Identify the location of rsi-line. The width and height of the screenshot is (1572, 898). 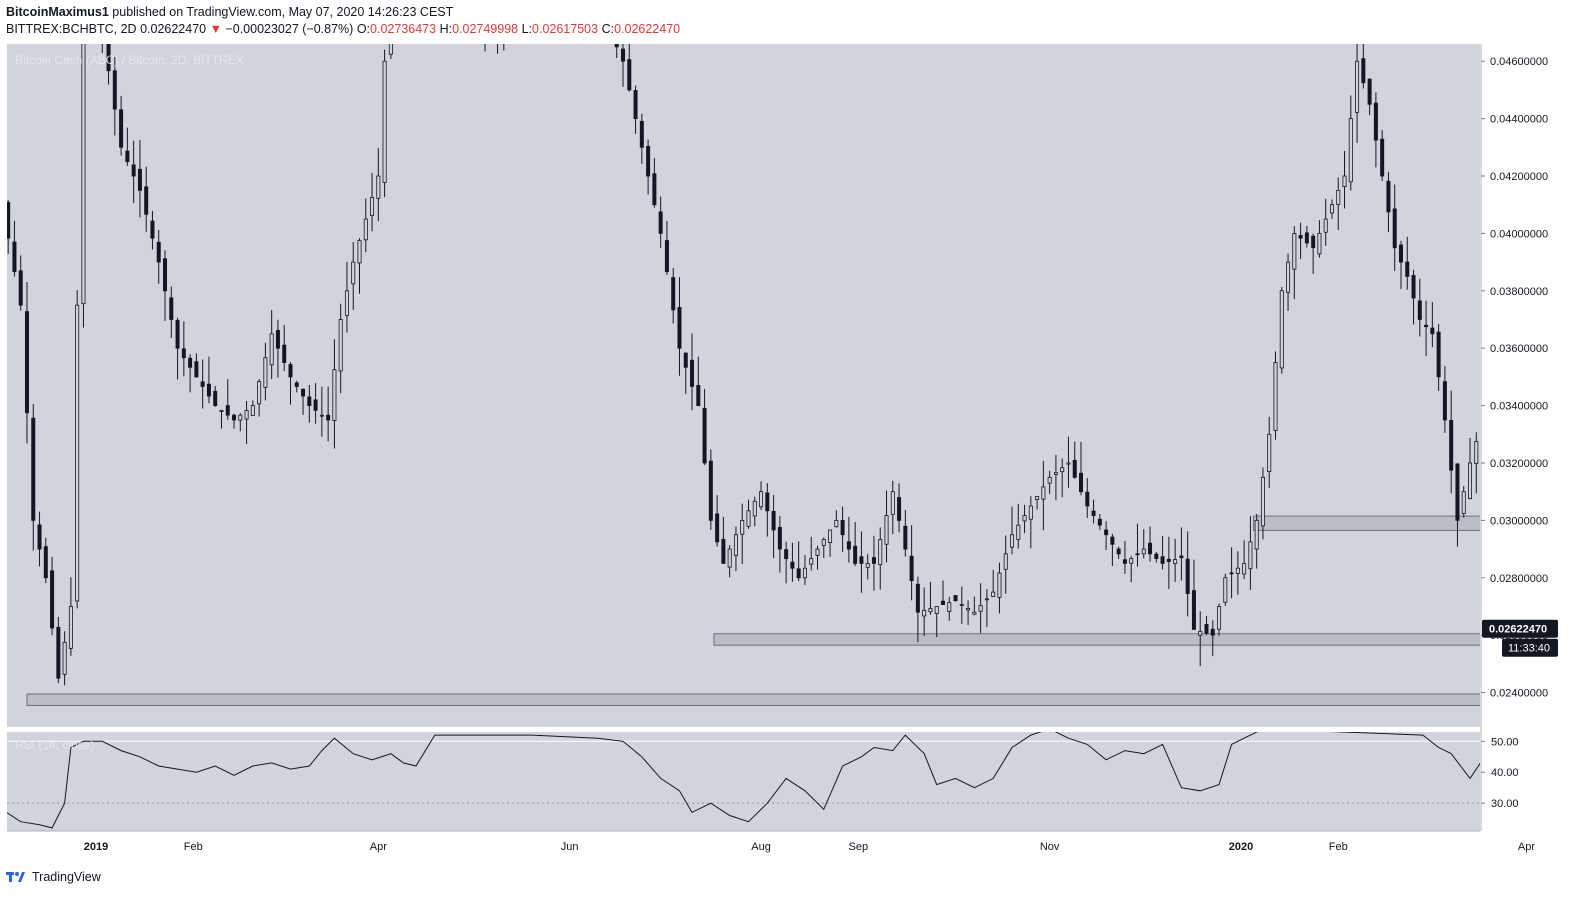
(786, 779).